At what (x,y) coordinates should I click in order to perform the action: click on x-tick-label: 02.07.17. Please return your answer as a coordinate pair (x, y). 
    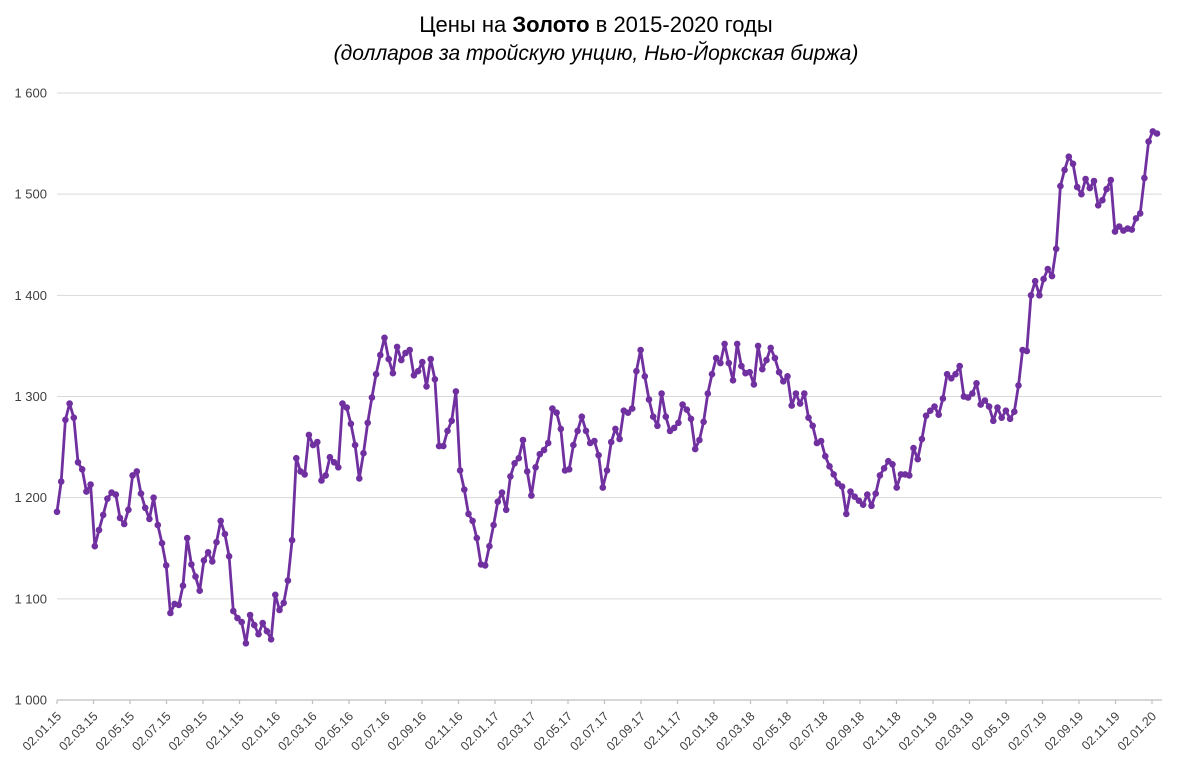
    Looking at the image, I should click on (589, 731).